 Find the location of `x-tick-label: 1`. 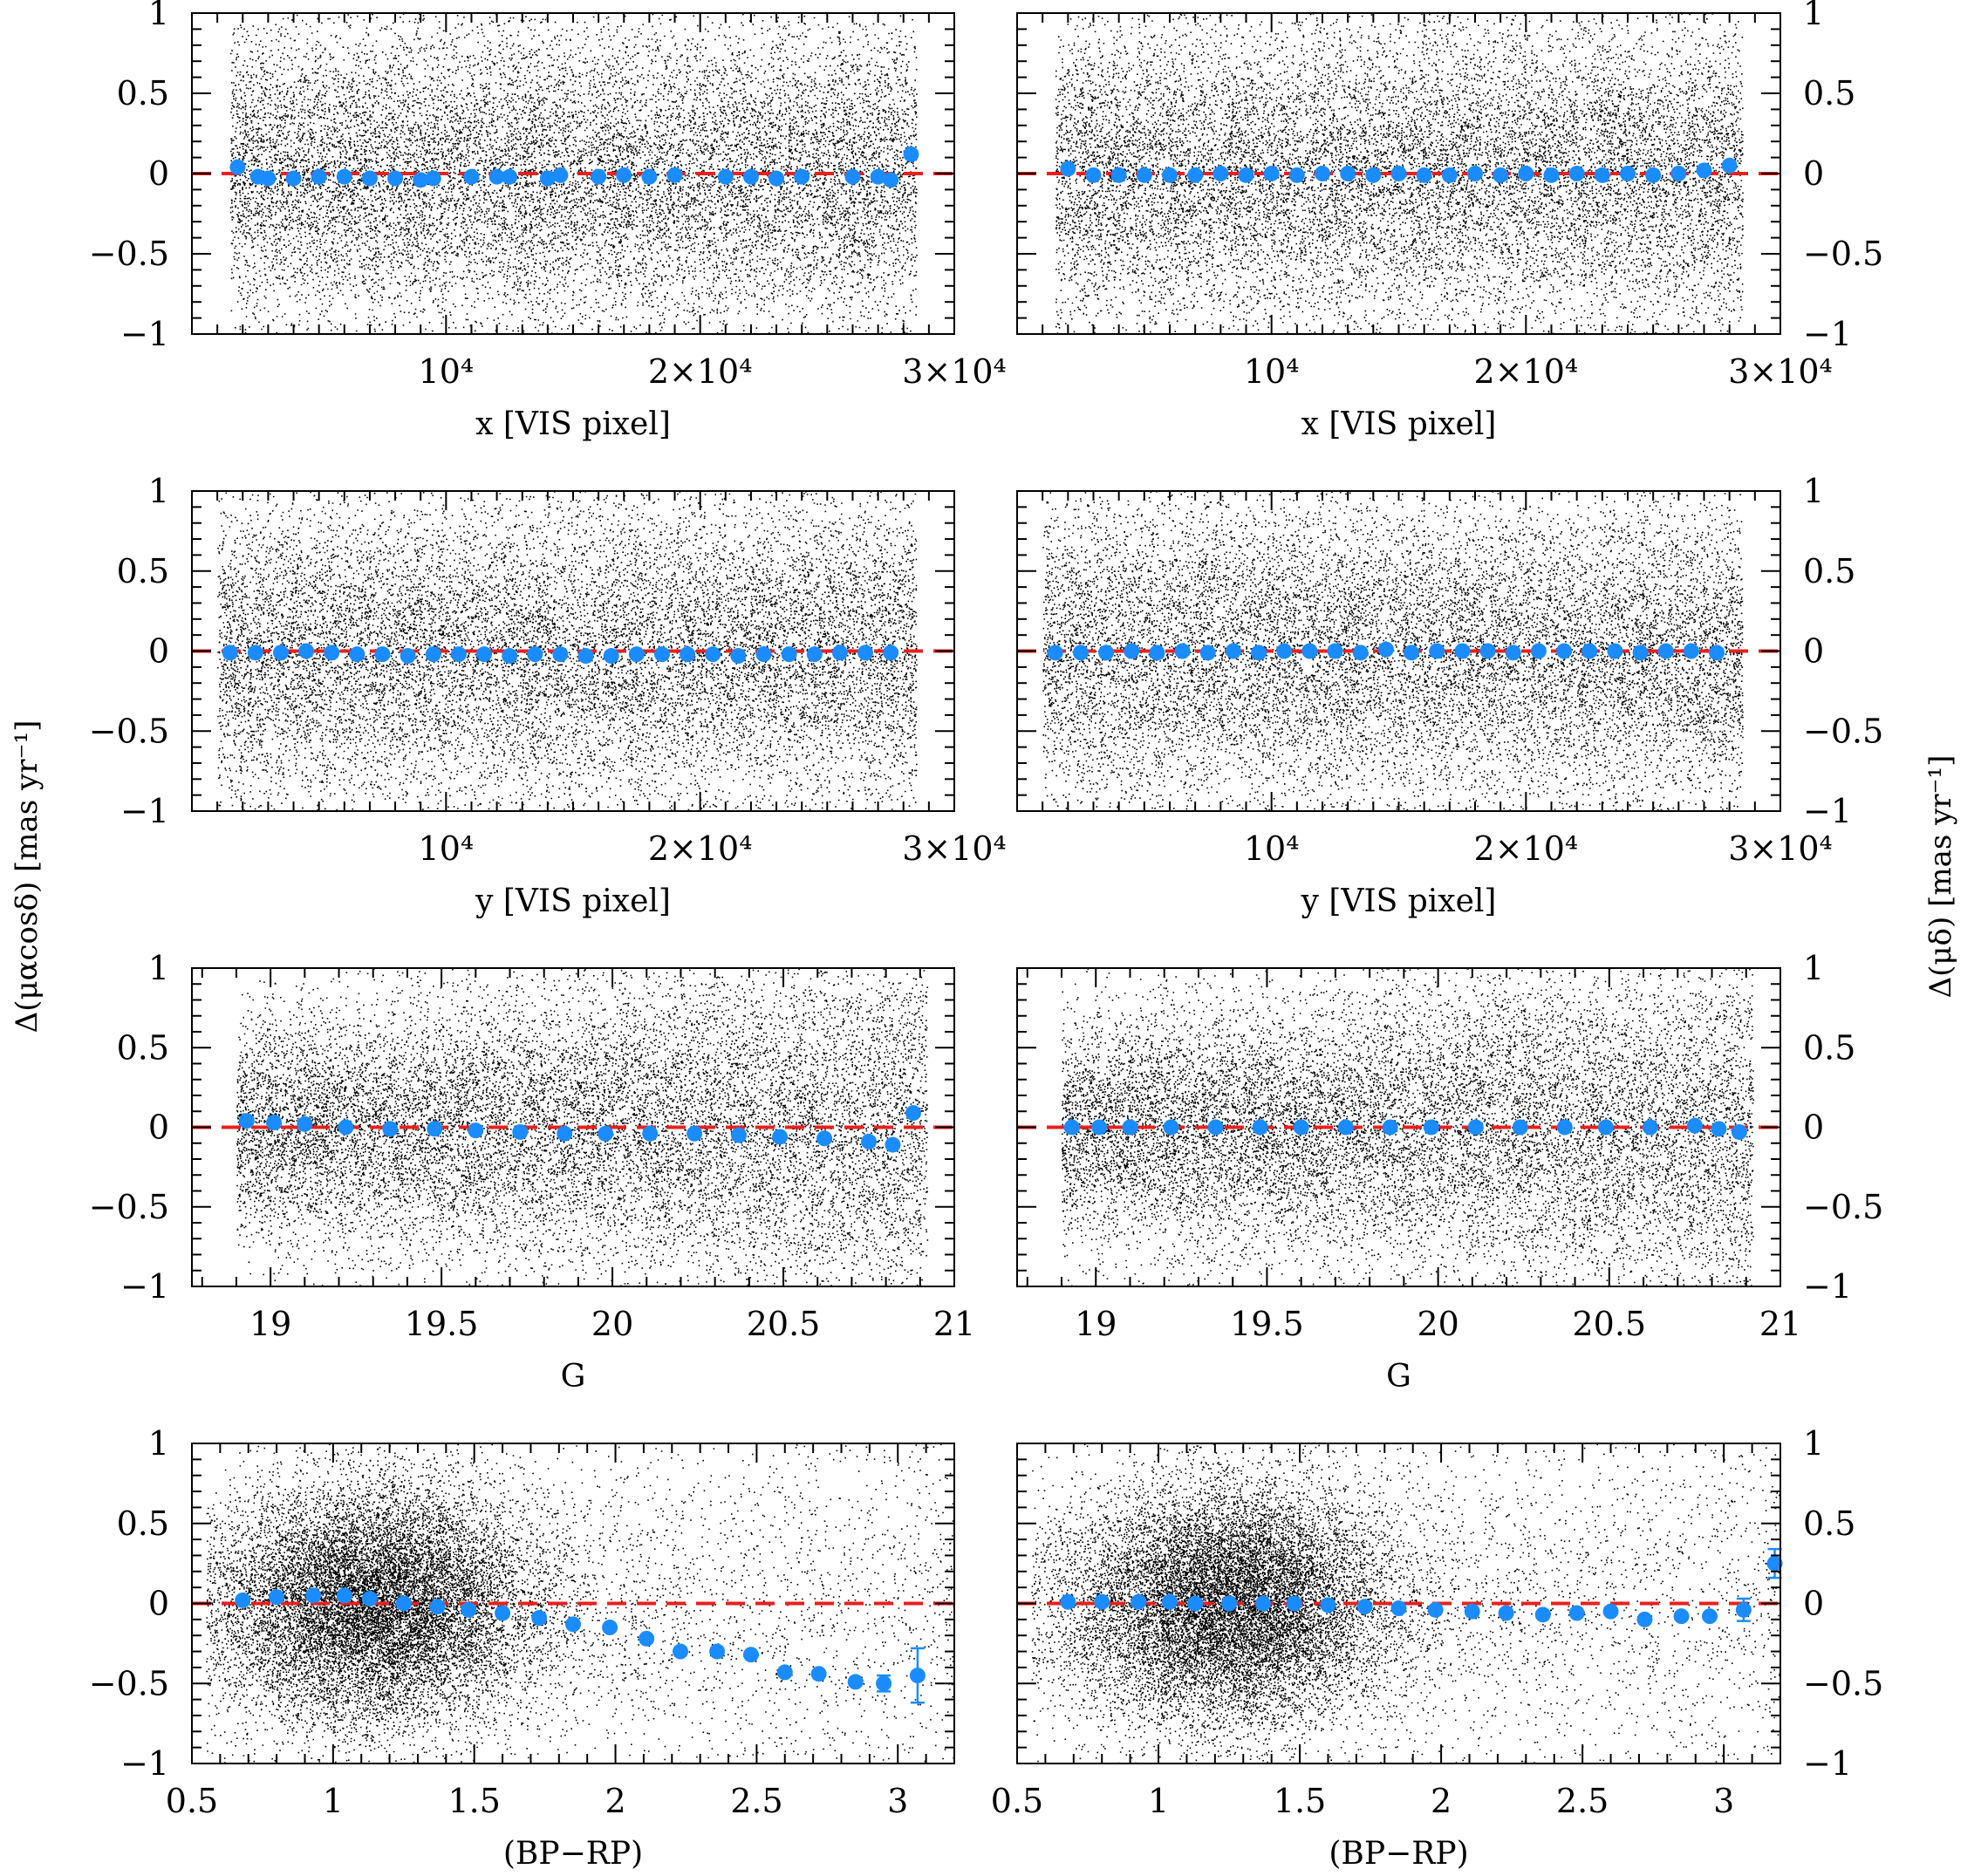

x-tick-label: 1 is located at coordinates (1158, 1801).